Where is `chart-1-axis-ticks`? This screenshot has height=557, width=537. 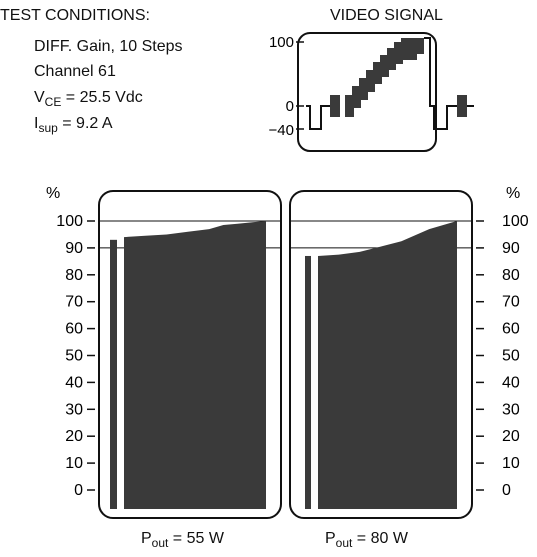
chart-1-axis-ticks is located at coordinates (91, 355).